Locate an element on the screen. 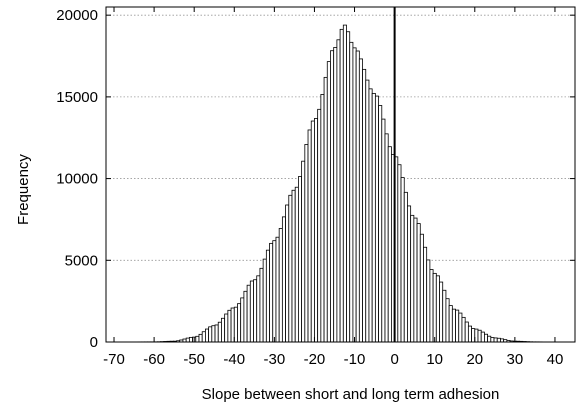  x-tick-label: -60 is located at coordinates (154, 359).